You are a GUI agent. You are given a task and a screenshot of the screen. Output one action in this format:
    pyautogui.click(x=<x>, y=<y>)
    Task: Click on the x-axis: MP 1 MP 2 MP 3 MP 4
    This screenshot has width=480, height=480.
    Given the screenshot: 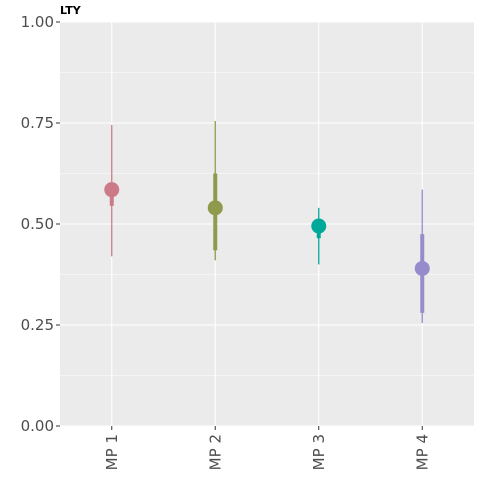 What is the action you would take?
    pyautogui.click(x=267, y=448)
    